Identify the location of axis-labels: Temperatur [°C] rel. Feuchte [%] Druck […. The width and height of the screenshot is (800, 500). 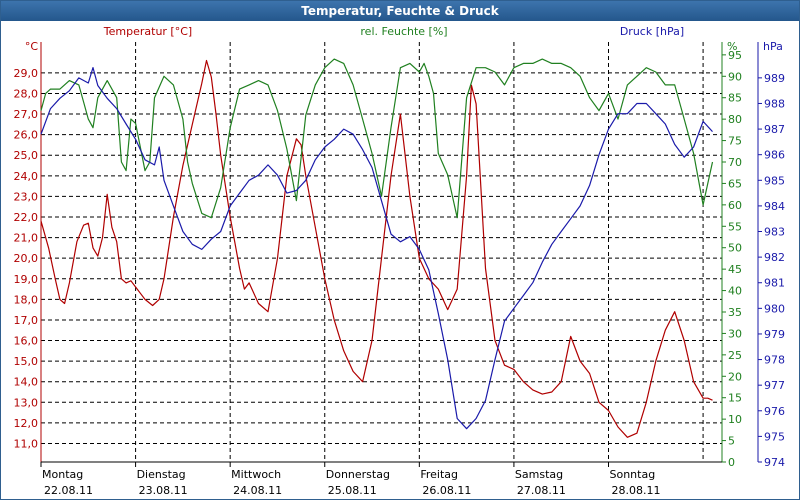
(404, 39).